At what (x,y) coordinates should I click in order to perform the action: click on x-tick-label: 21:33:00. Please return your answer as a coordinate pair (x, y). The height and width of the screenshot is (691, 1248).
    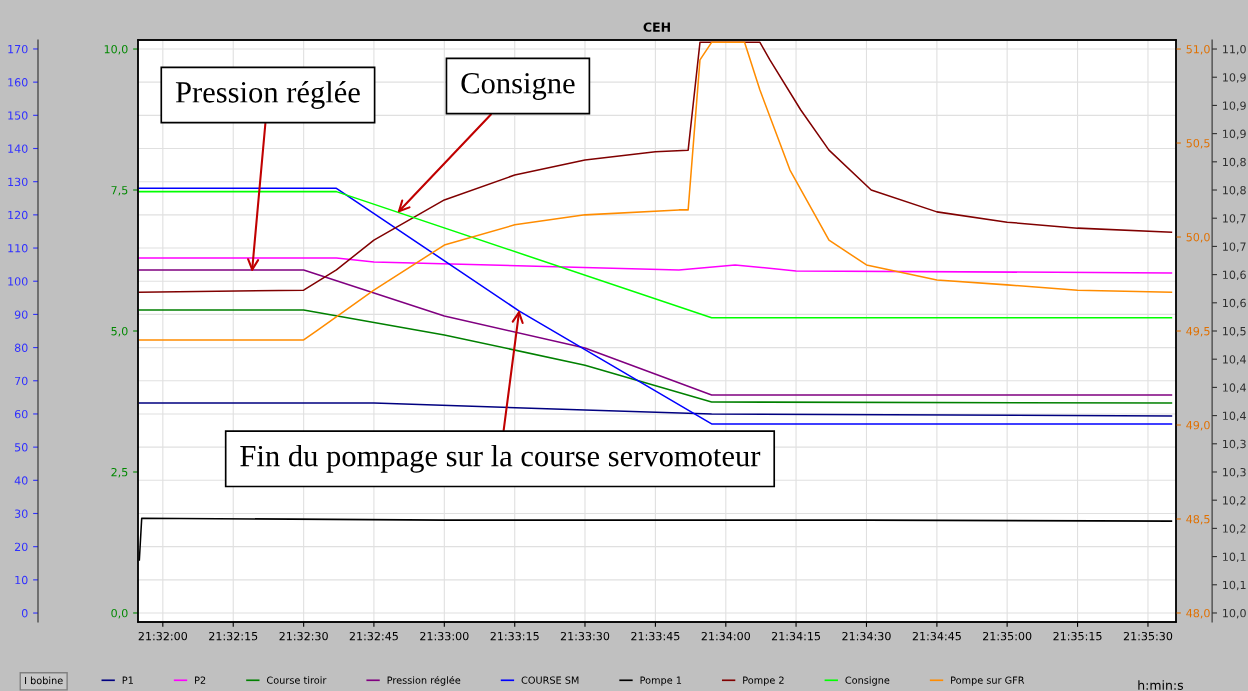
    Looking at the image, I should click on (444, 636).